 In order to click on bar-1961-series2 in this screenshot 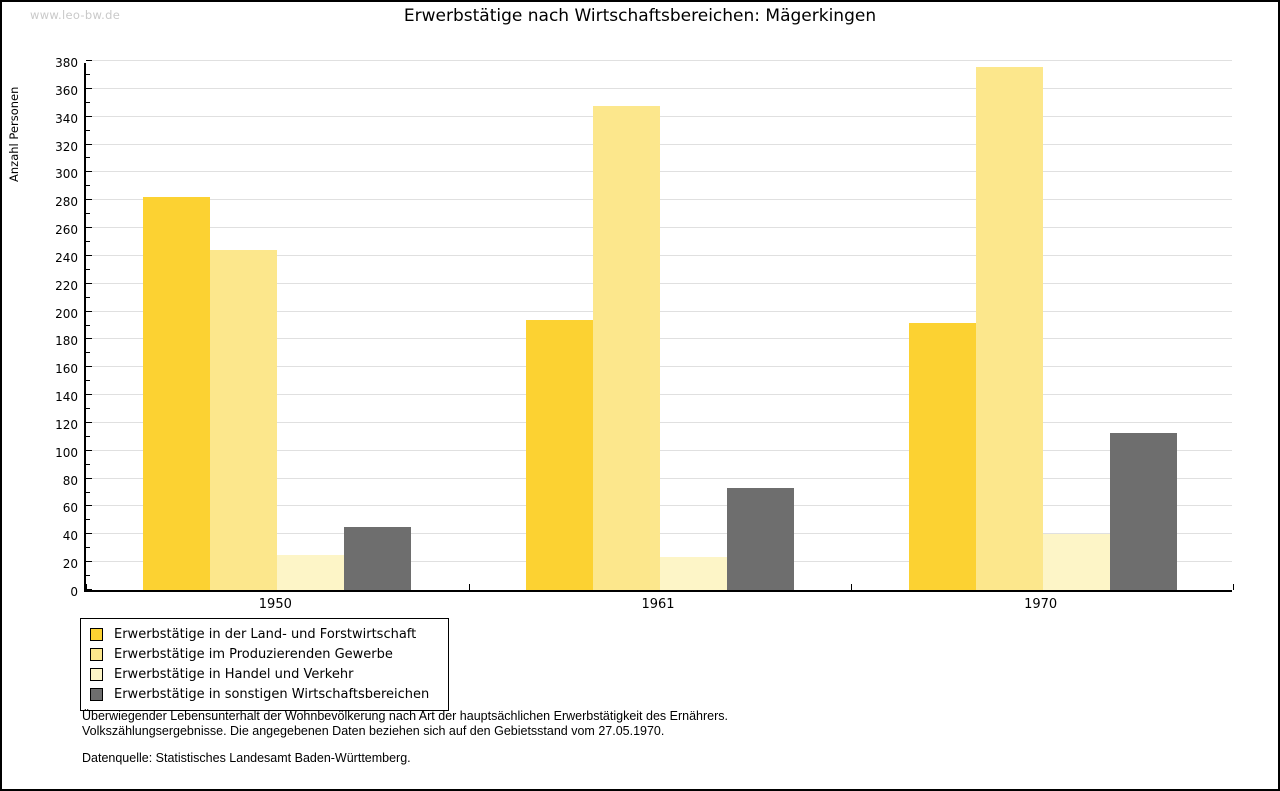, I will do `click(626, 347)`.